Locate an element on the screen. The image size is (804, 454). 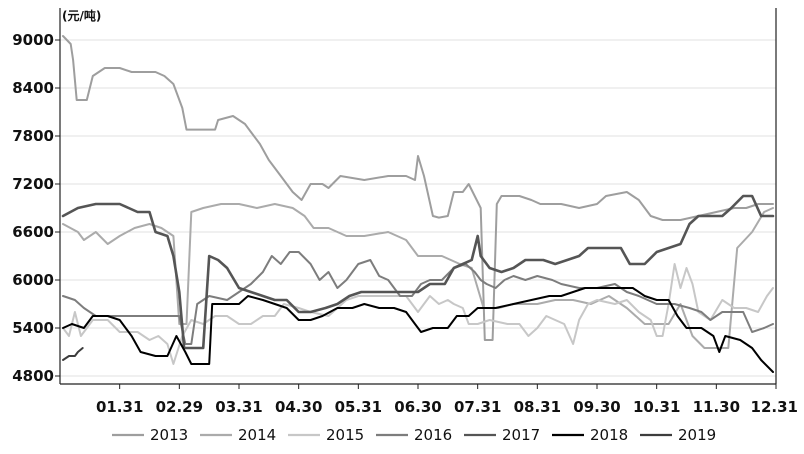
series-line-2019 is located at coordinates (73, 354).